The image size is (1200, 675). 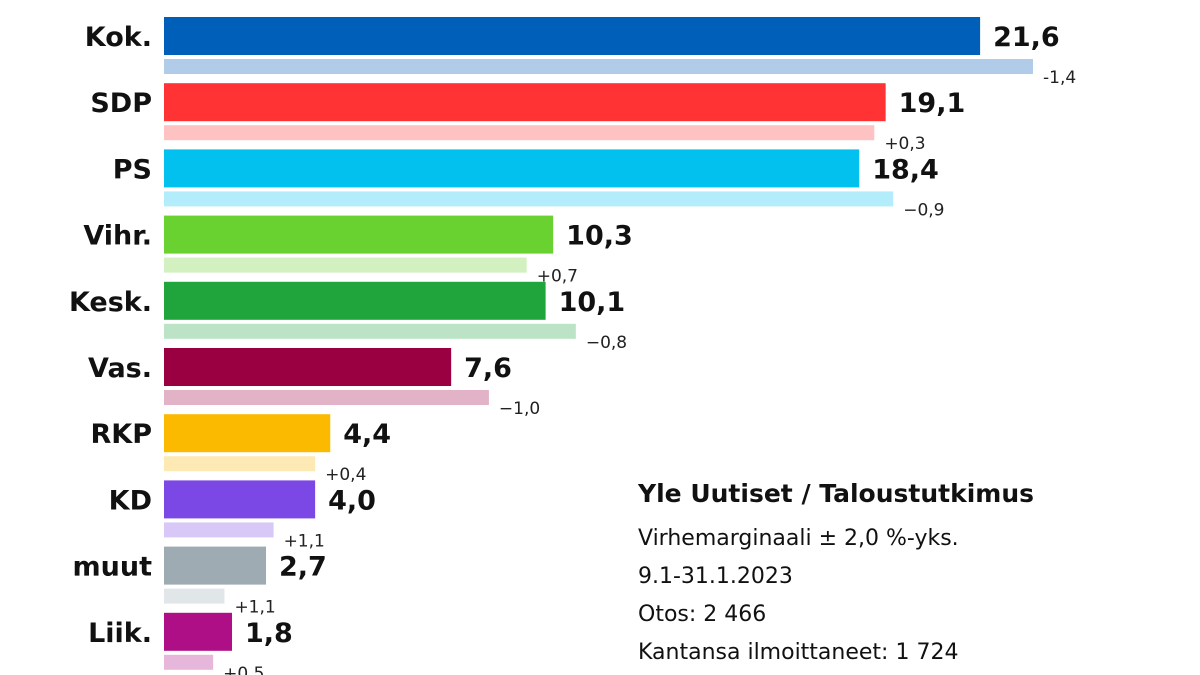 What do you see at coordinates (932, 103) in the screenshot?
I see `value-label-sdp: 19,1` at bounding box center [932, 103].